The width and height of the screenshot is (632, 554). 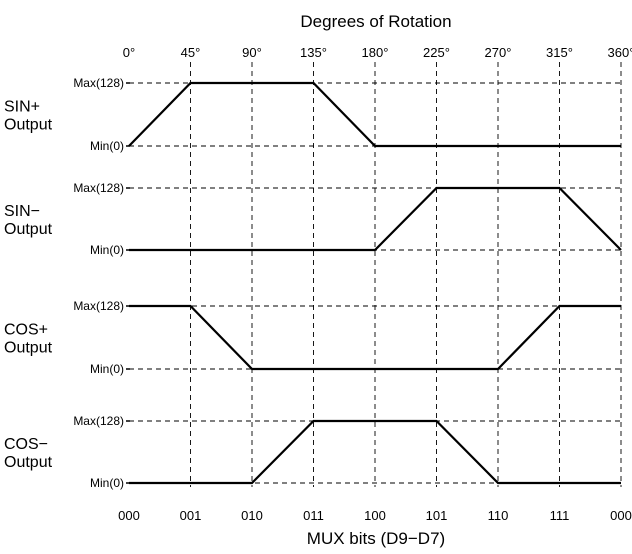 I want to click on degree-tick-labels: 0° 45° 90° 135° 180° 225° 270° 315° 360°, so click(x=377, y=52).